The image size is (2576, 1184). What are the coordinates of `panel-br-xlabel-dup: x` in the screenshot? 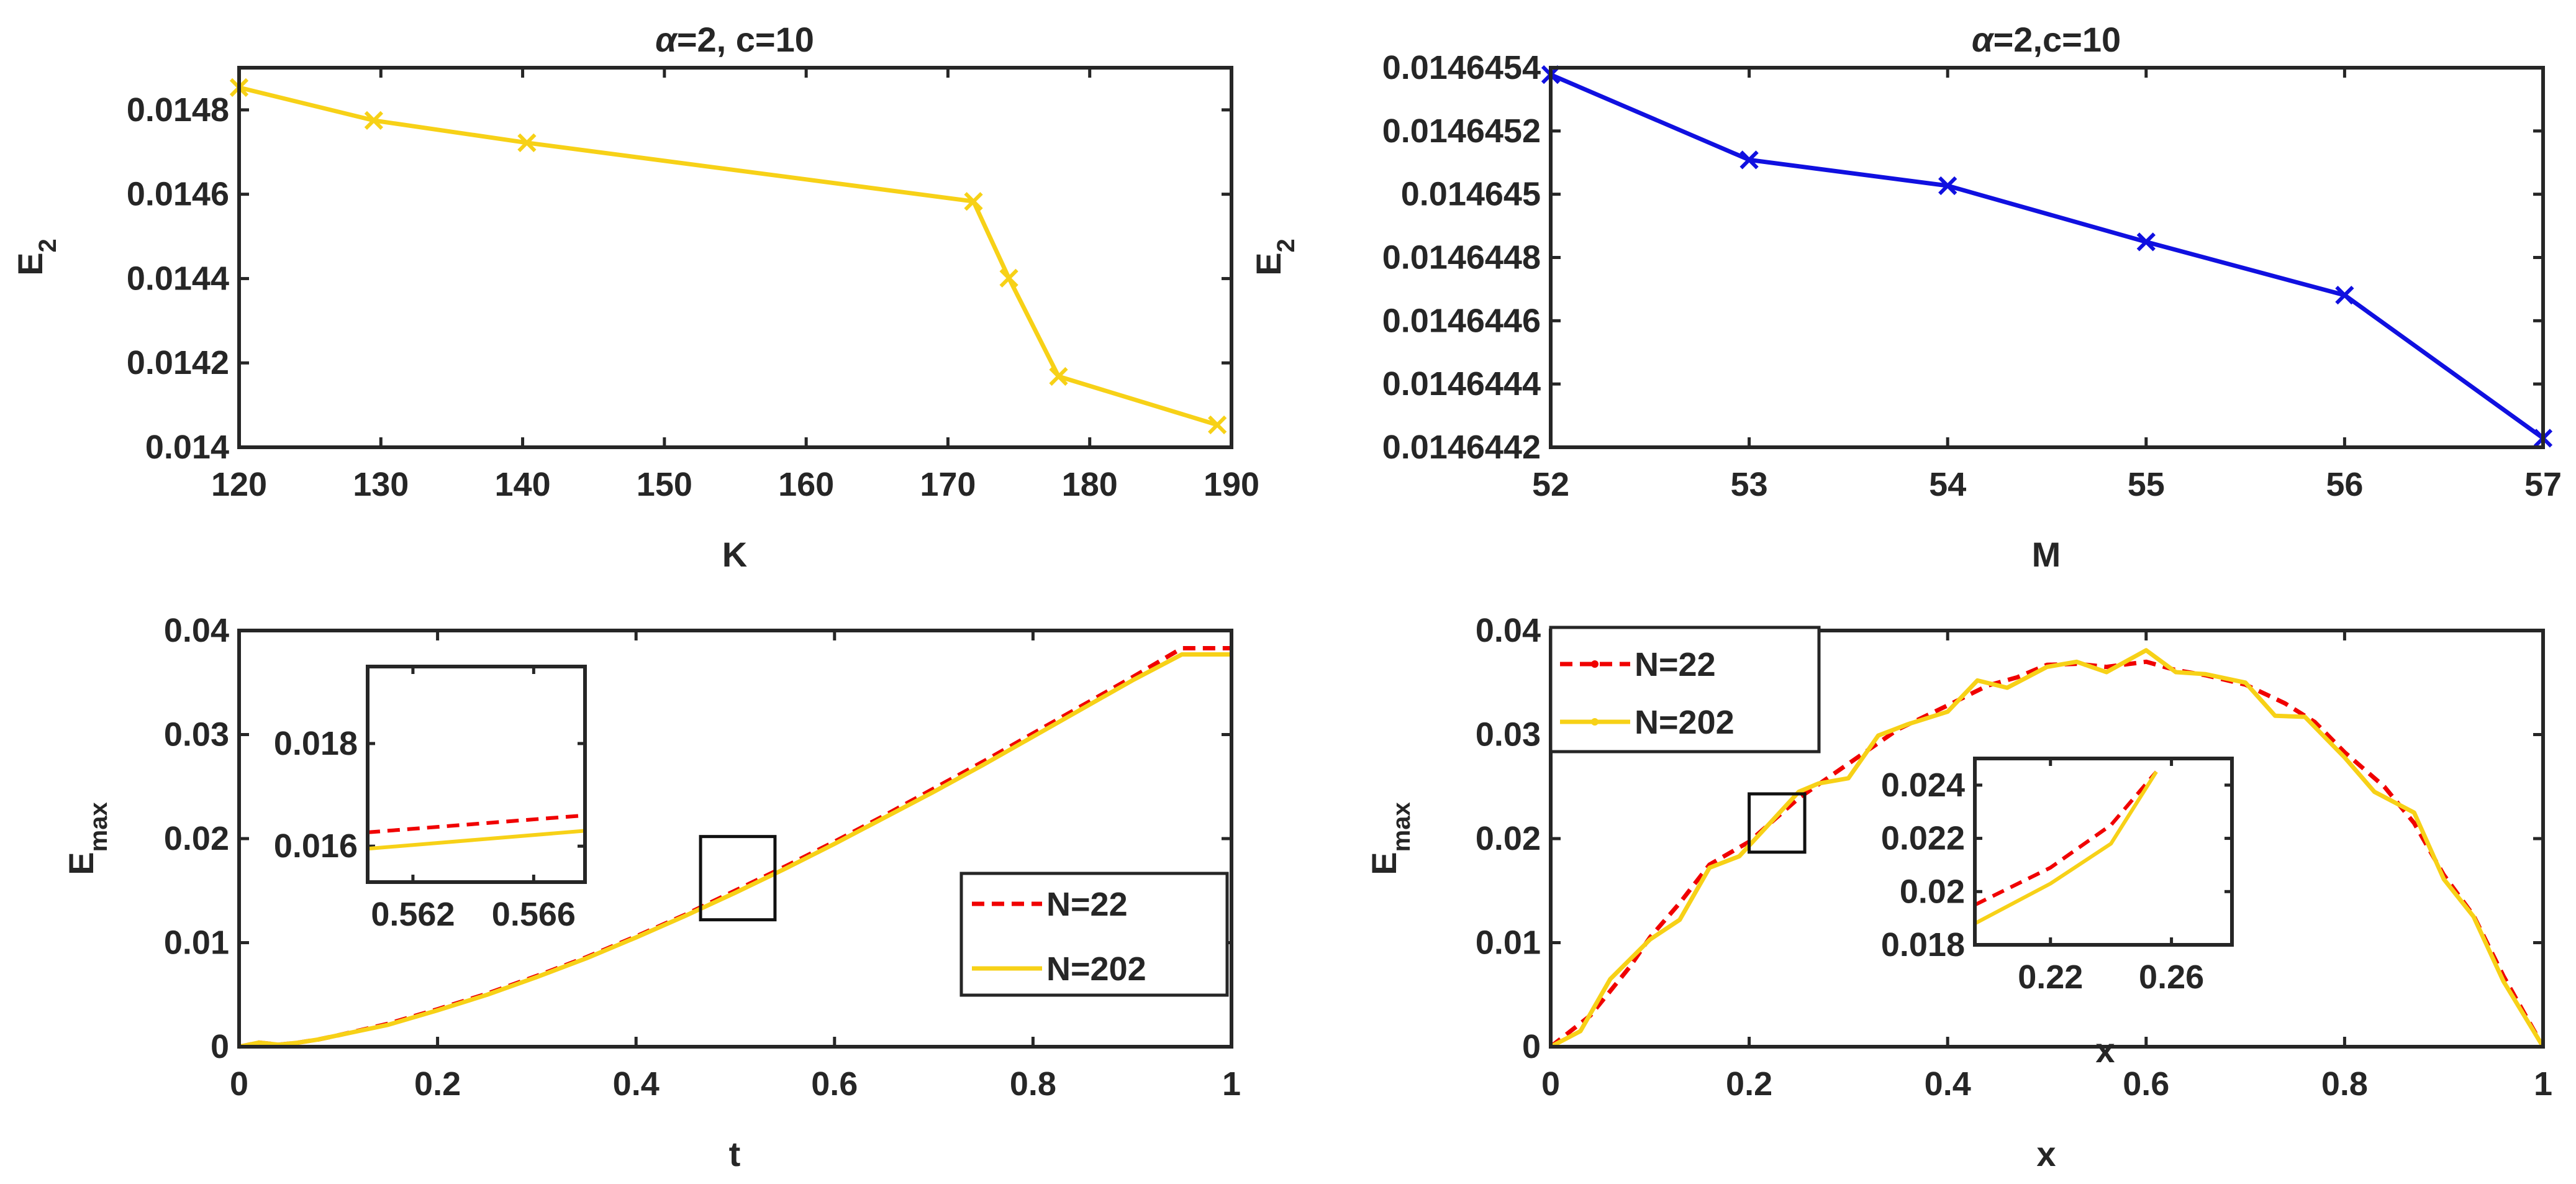 It's located at (2105, 1050).